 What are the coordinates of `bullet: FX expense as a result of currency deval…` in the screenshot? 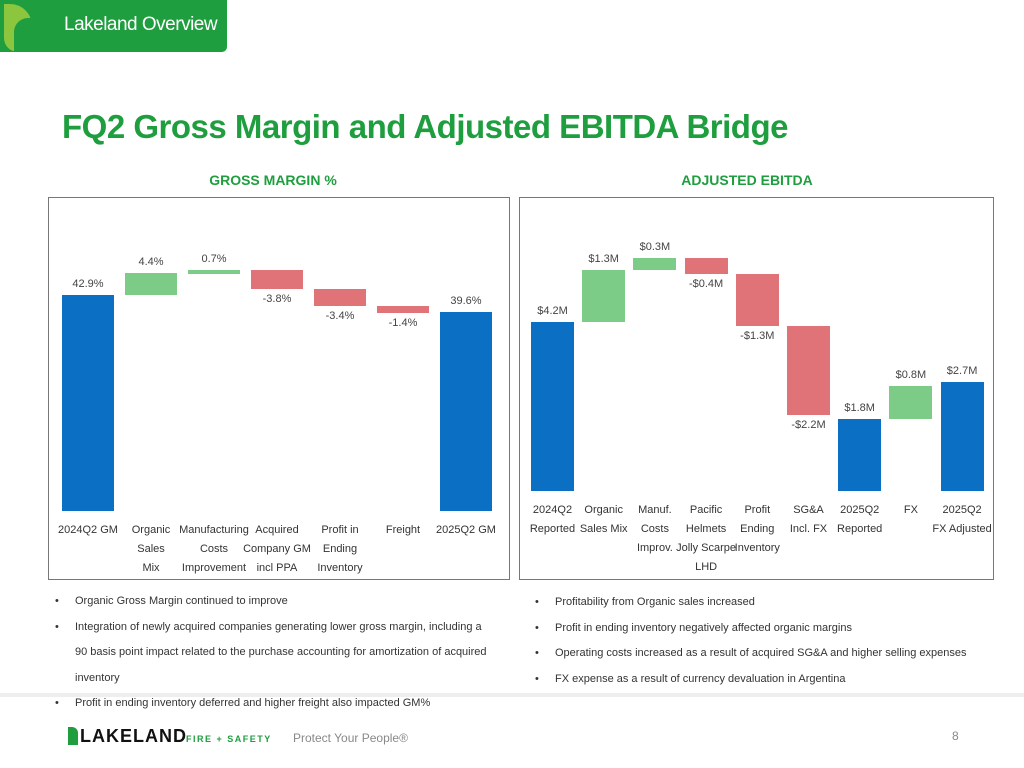 It's located at (770, 680).